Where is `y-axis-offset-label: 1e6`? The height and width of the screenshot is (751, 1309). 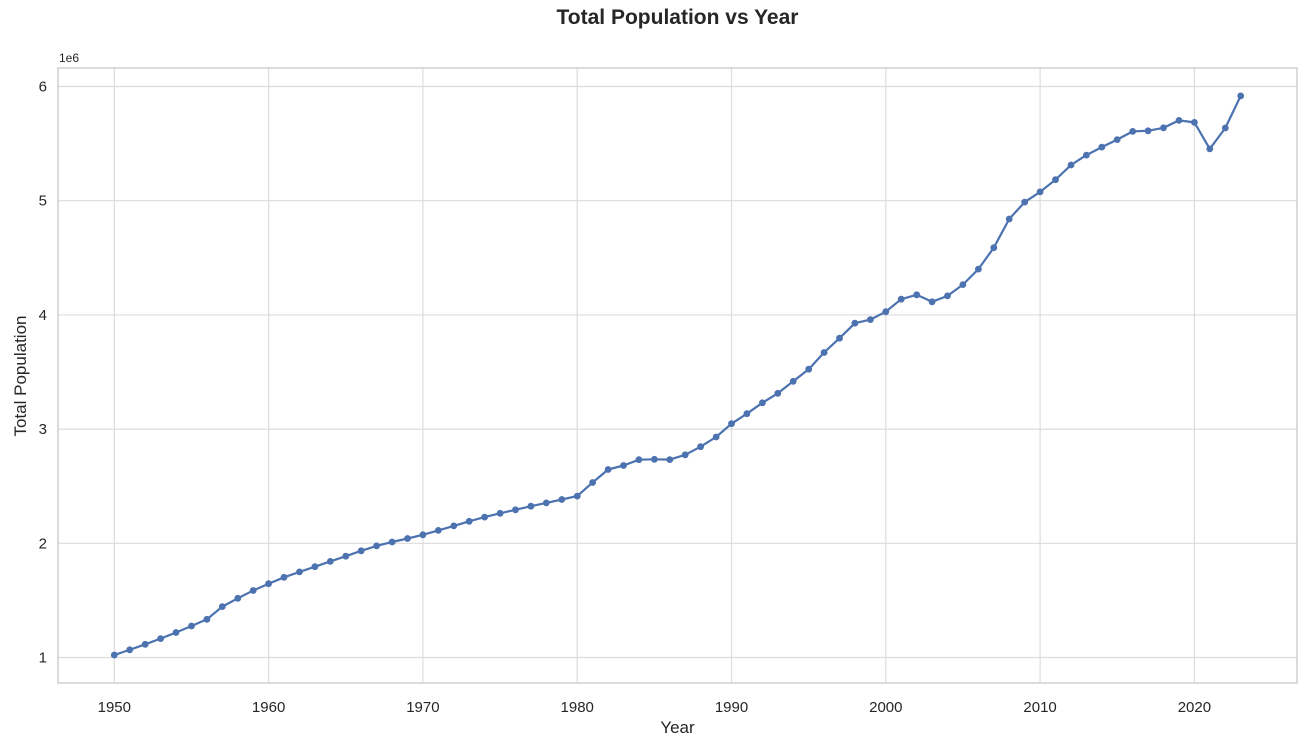 y-axis-offset-label: 1e6 is located at coordinates (69, 58).